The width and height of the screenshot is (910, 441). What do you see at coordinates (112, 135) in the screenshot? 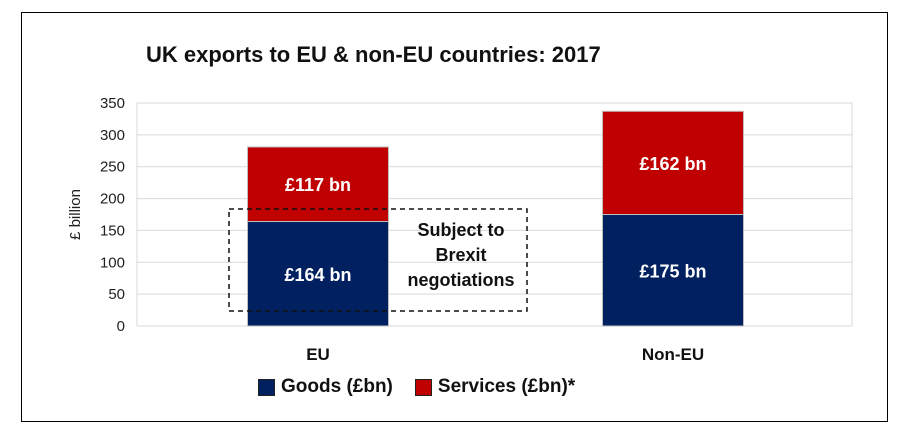
I see `y-tick-label-300: 300` at bounding box center [112, 135].